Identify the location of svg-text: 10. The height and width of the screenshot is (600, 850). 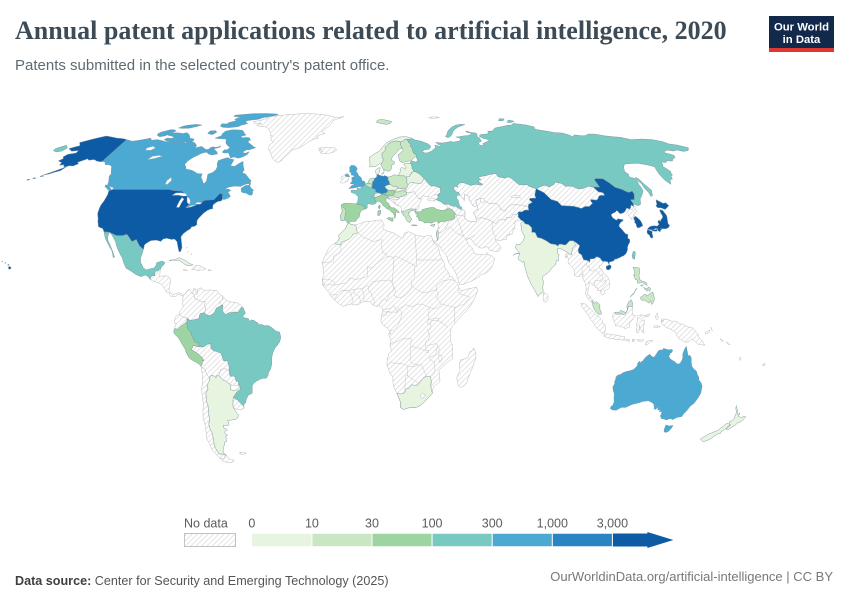
(312, 524).